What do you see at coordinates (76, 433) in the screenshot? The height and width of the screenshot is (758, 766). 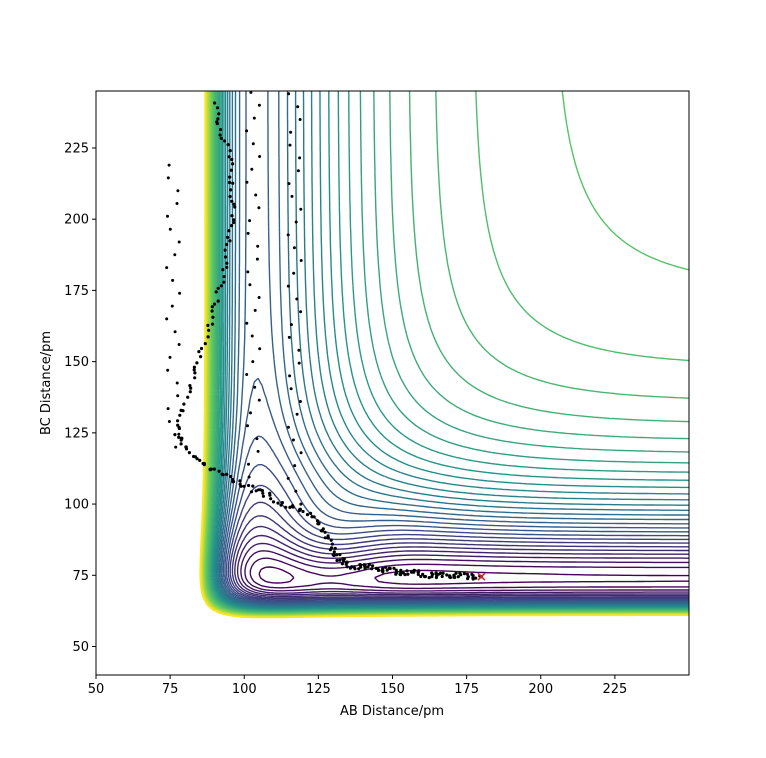 I see `y-tick-label: 125` at bounding box center [76, 433].